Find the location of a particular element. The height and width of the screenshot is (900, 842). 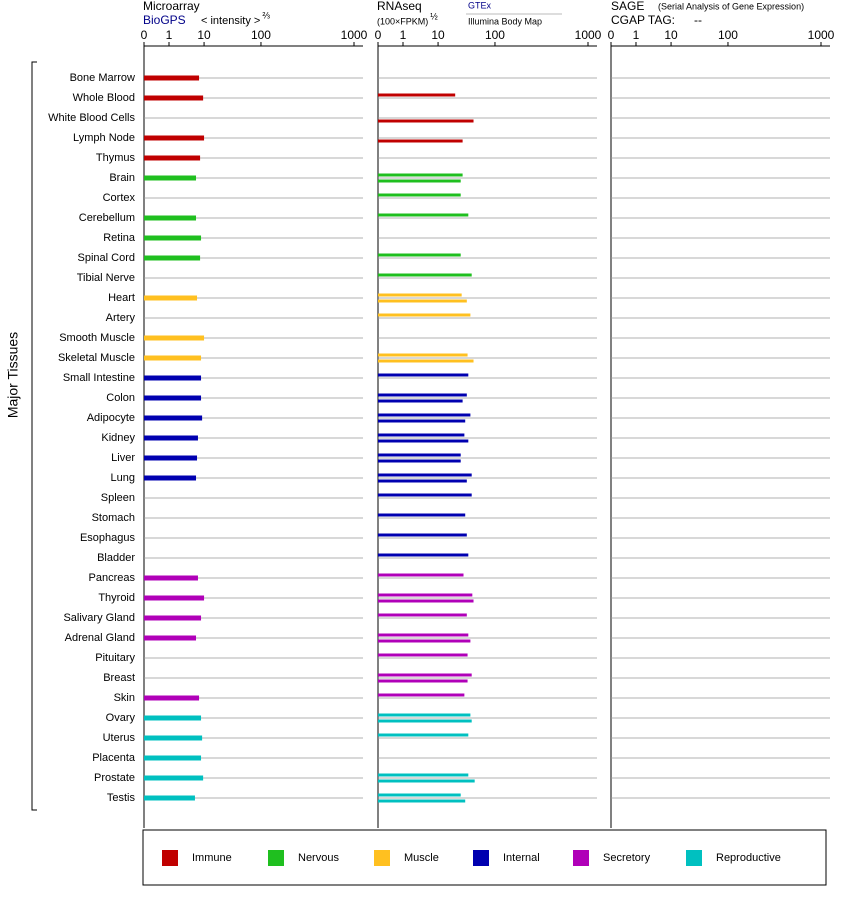

tissue-label: Prostate is located at coordinates (114, 778).